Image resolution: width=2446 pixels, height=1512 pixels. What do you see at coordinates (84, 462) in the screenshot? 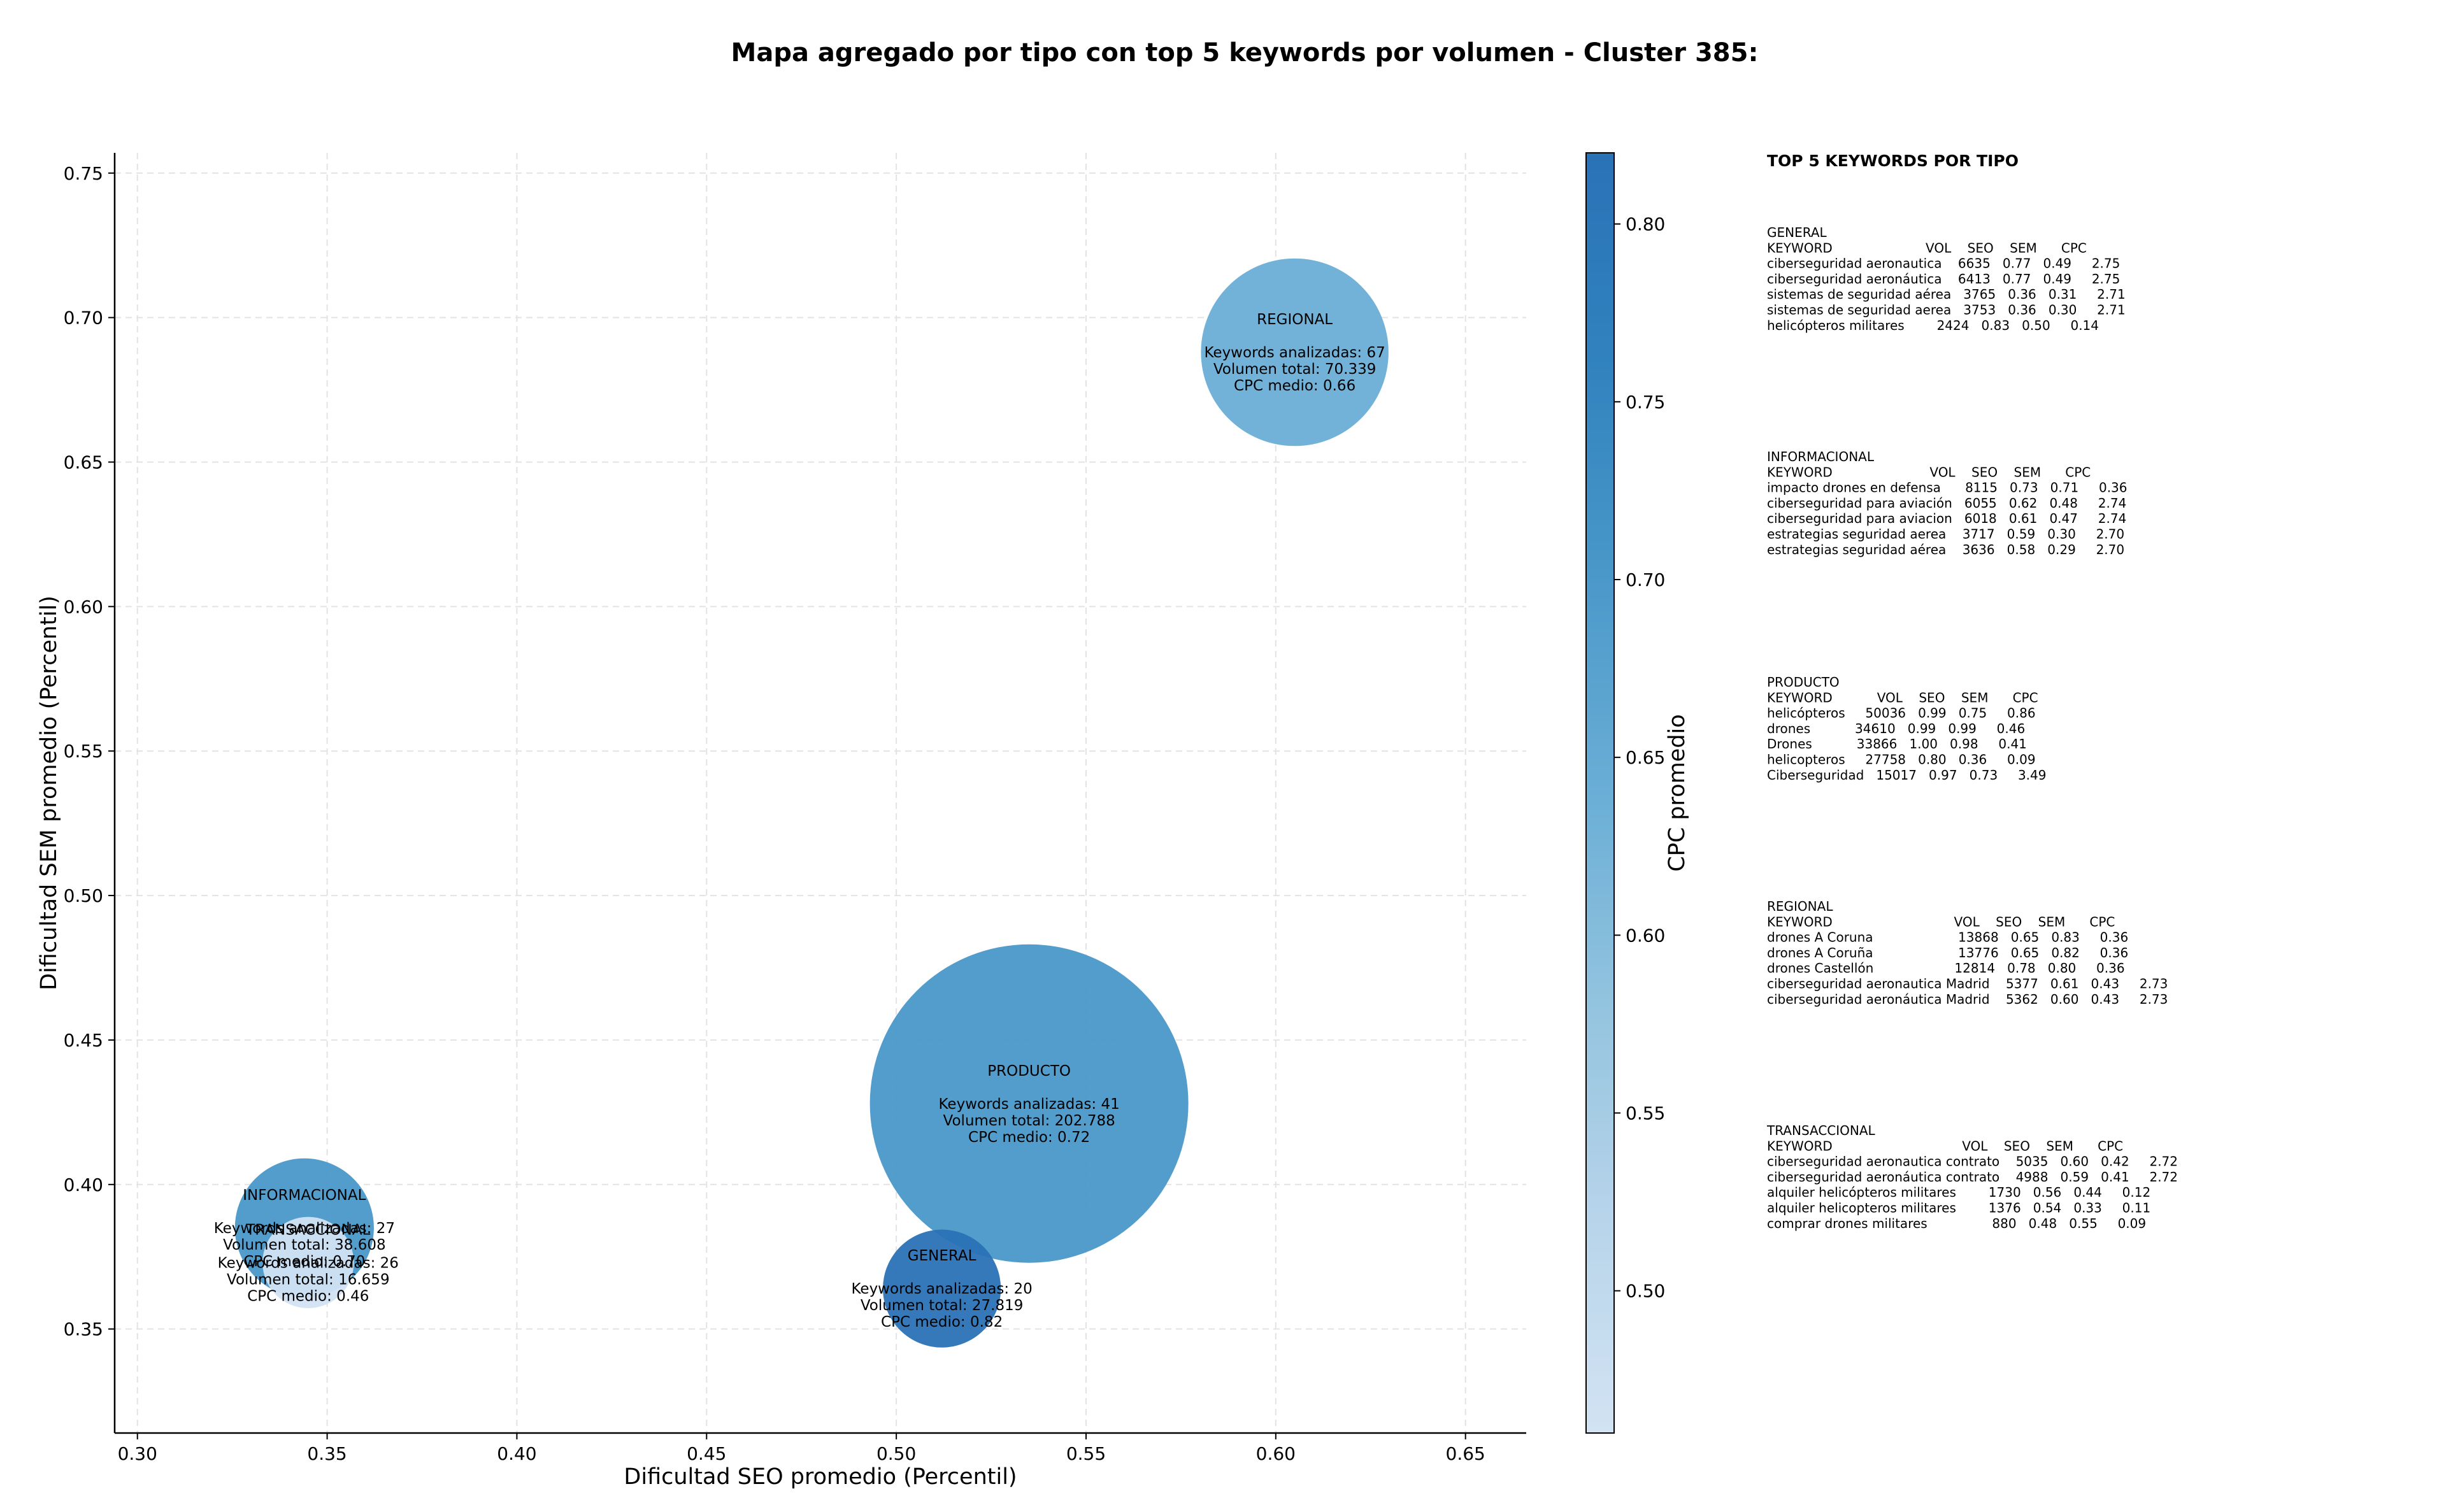
I see `y-tick-label-6: 0.65` at bounding box center [84, 462].